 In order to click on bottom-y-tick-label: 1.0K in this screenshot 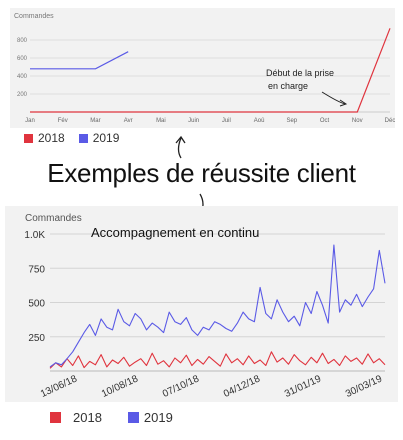, I will do `click(34, 235)`.